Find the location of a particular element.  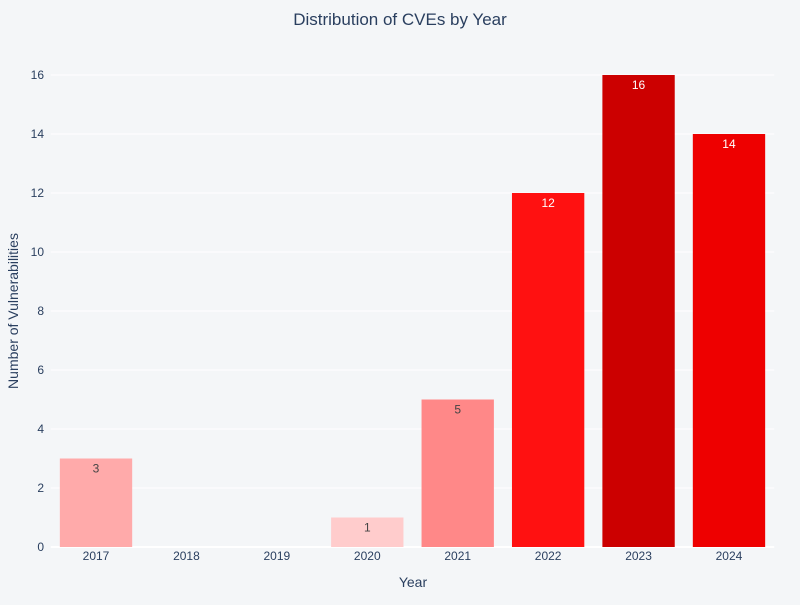

y-tick-label: 0 is located at coordinates (40, 547).